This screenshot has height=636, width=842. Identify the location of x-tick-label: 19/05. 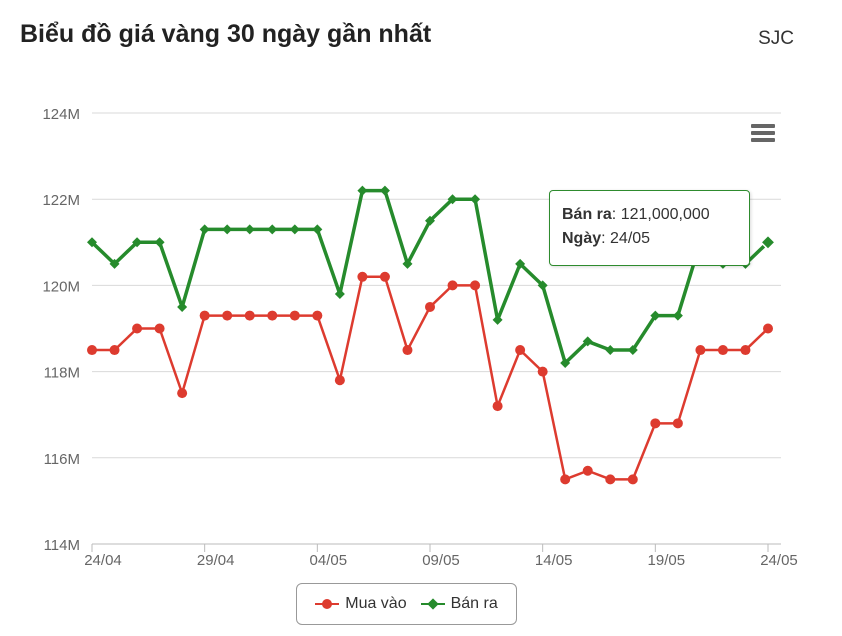
(667, 560).